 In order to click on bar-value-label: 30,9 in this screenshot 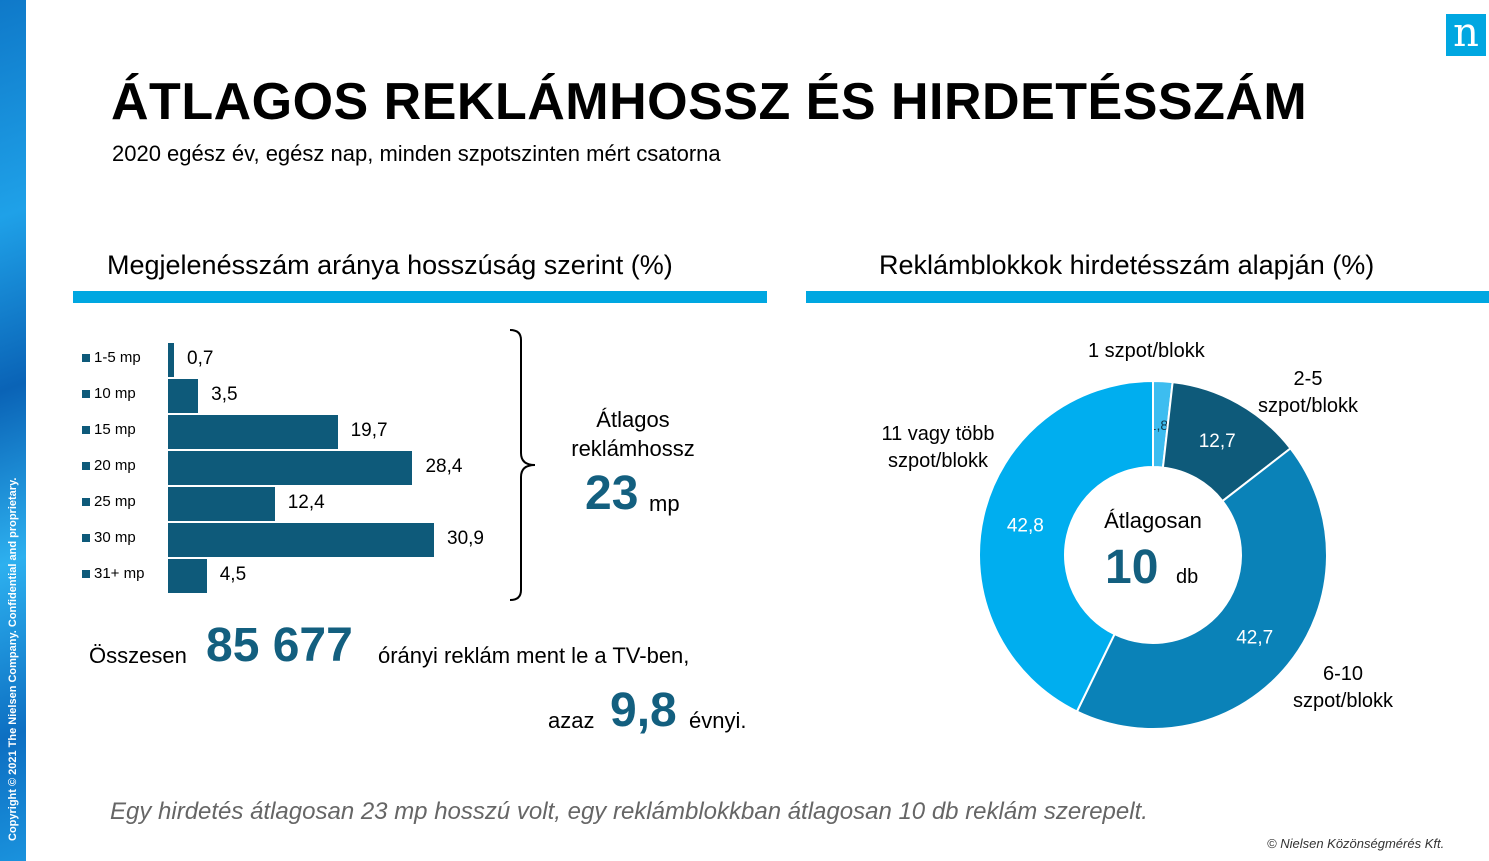, I will do `click(465, 538)`.